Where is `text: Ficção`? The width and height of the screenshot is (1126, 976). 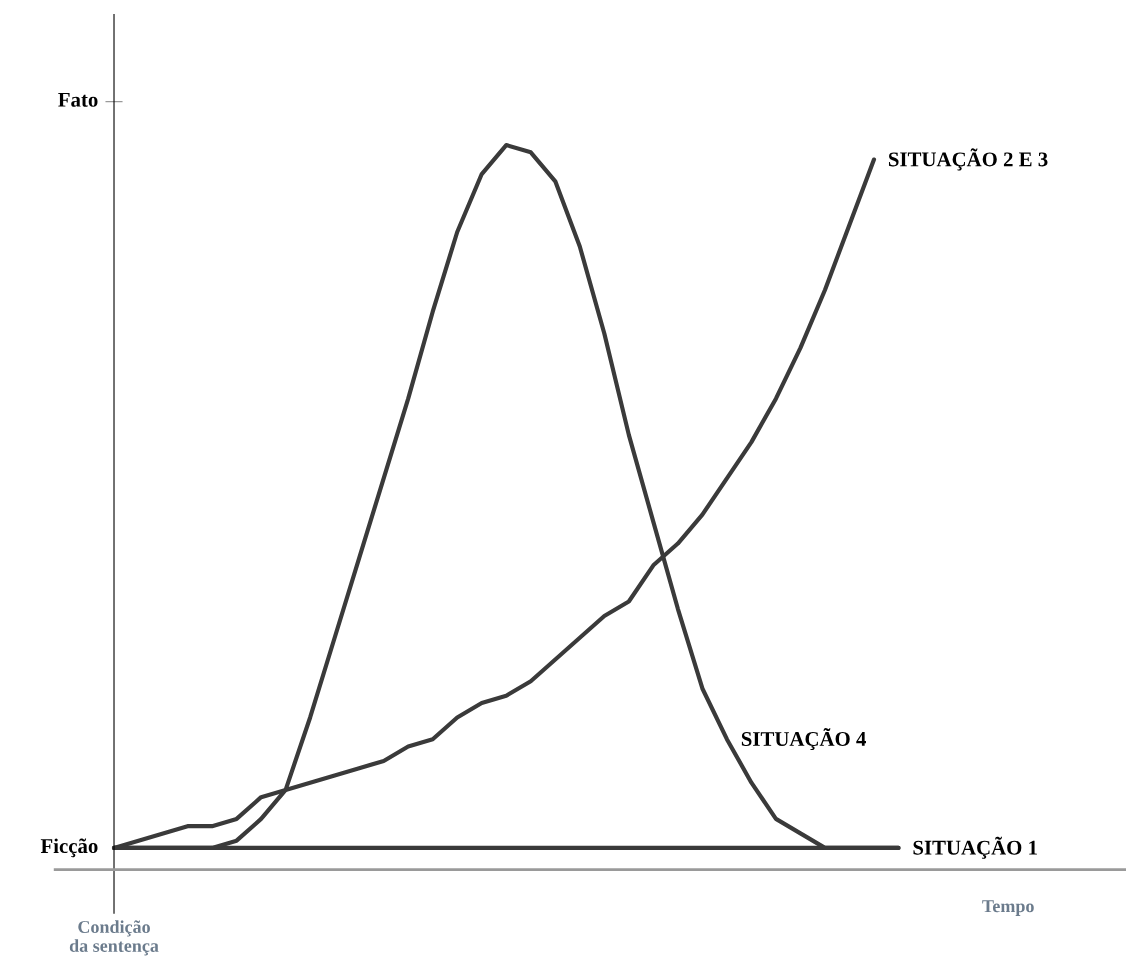 text: Ficção is located at coordinates (69, 848).